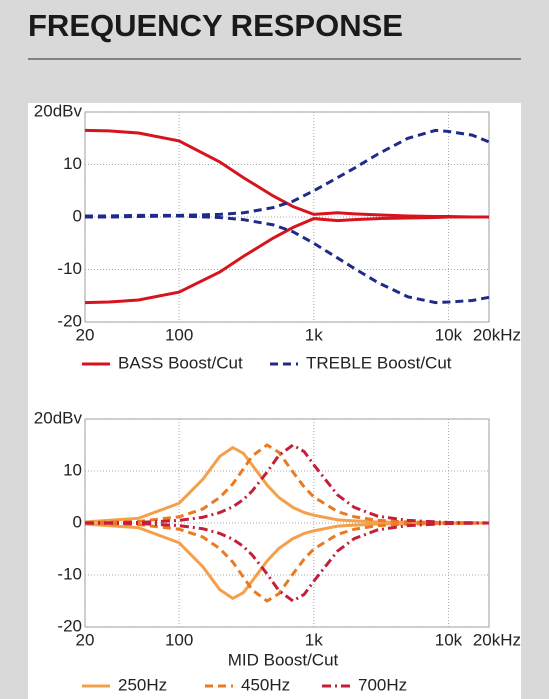 Image resolution: width=549 pixels, height=699 pixels. Describe the element at coordinates (180, 362) in the screenshot. I see `legend-label: BASS Boost/Cut` at that location.